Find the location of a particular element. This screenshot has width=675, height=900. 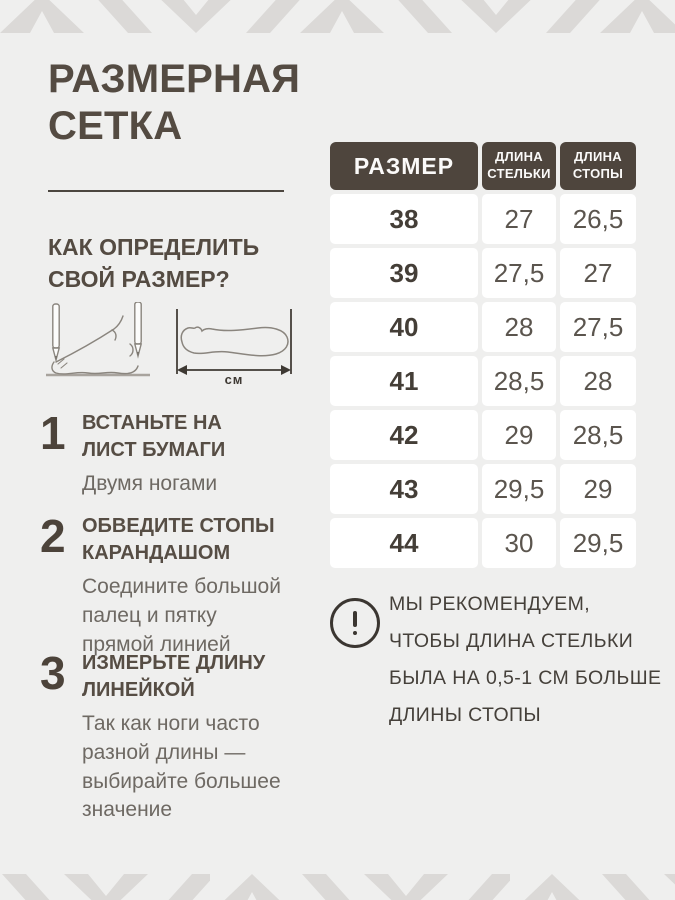

insole-cell: 29 is located at coordinates (519, 435).